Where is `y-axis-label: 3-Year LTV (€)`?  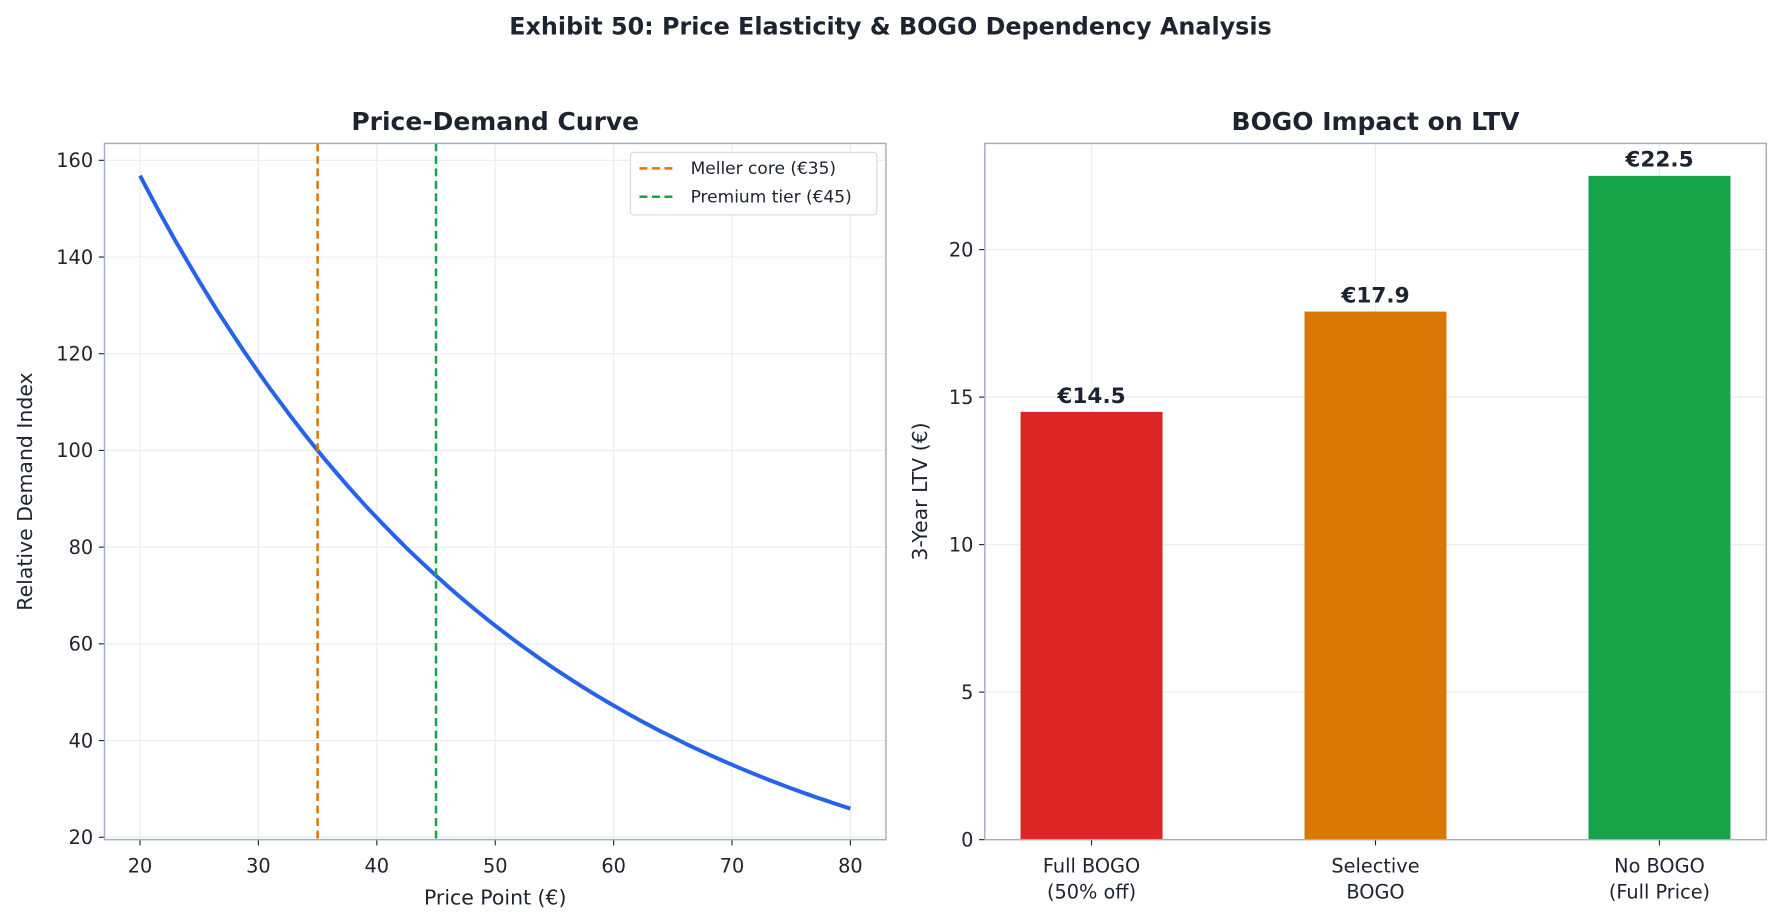
y-axis-label: 3-Year LTV (€) is located at coordinates (920, 491).